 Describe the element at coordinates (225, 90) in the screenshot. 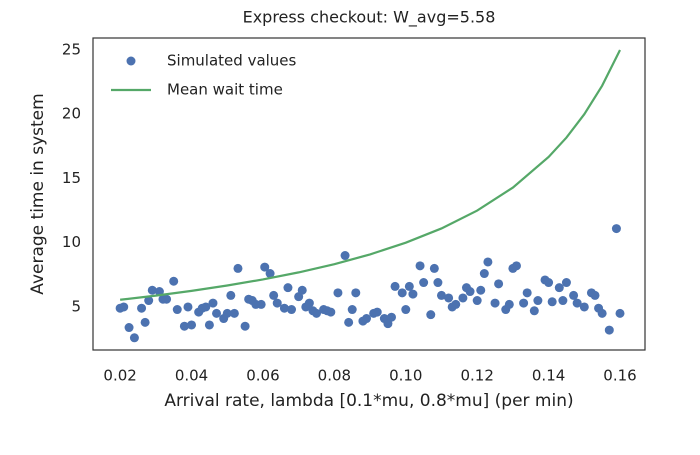

I see `legend-label: Mean wait time` at that location.